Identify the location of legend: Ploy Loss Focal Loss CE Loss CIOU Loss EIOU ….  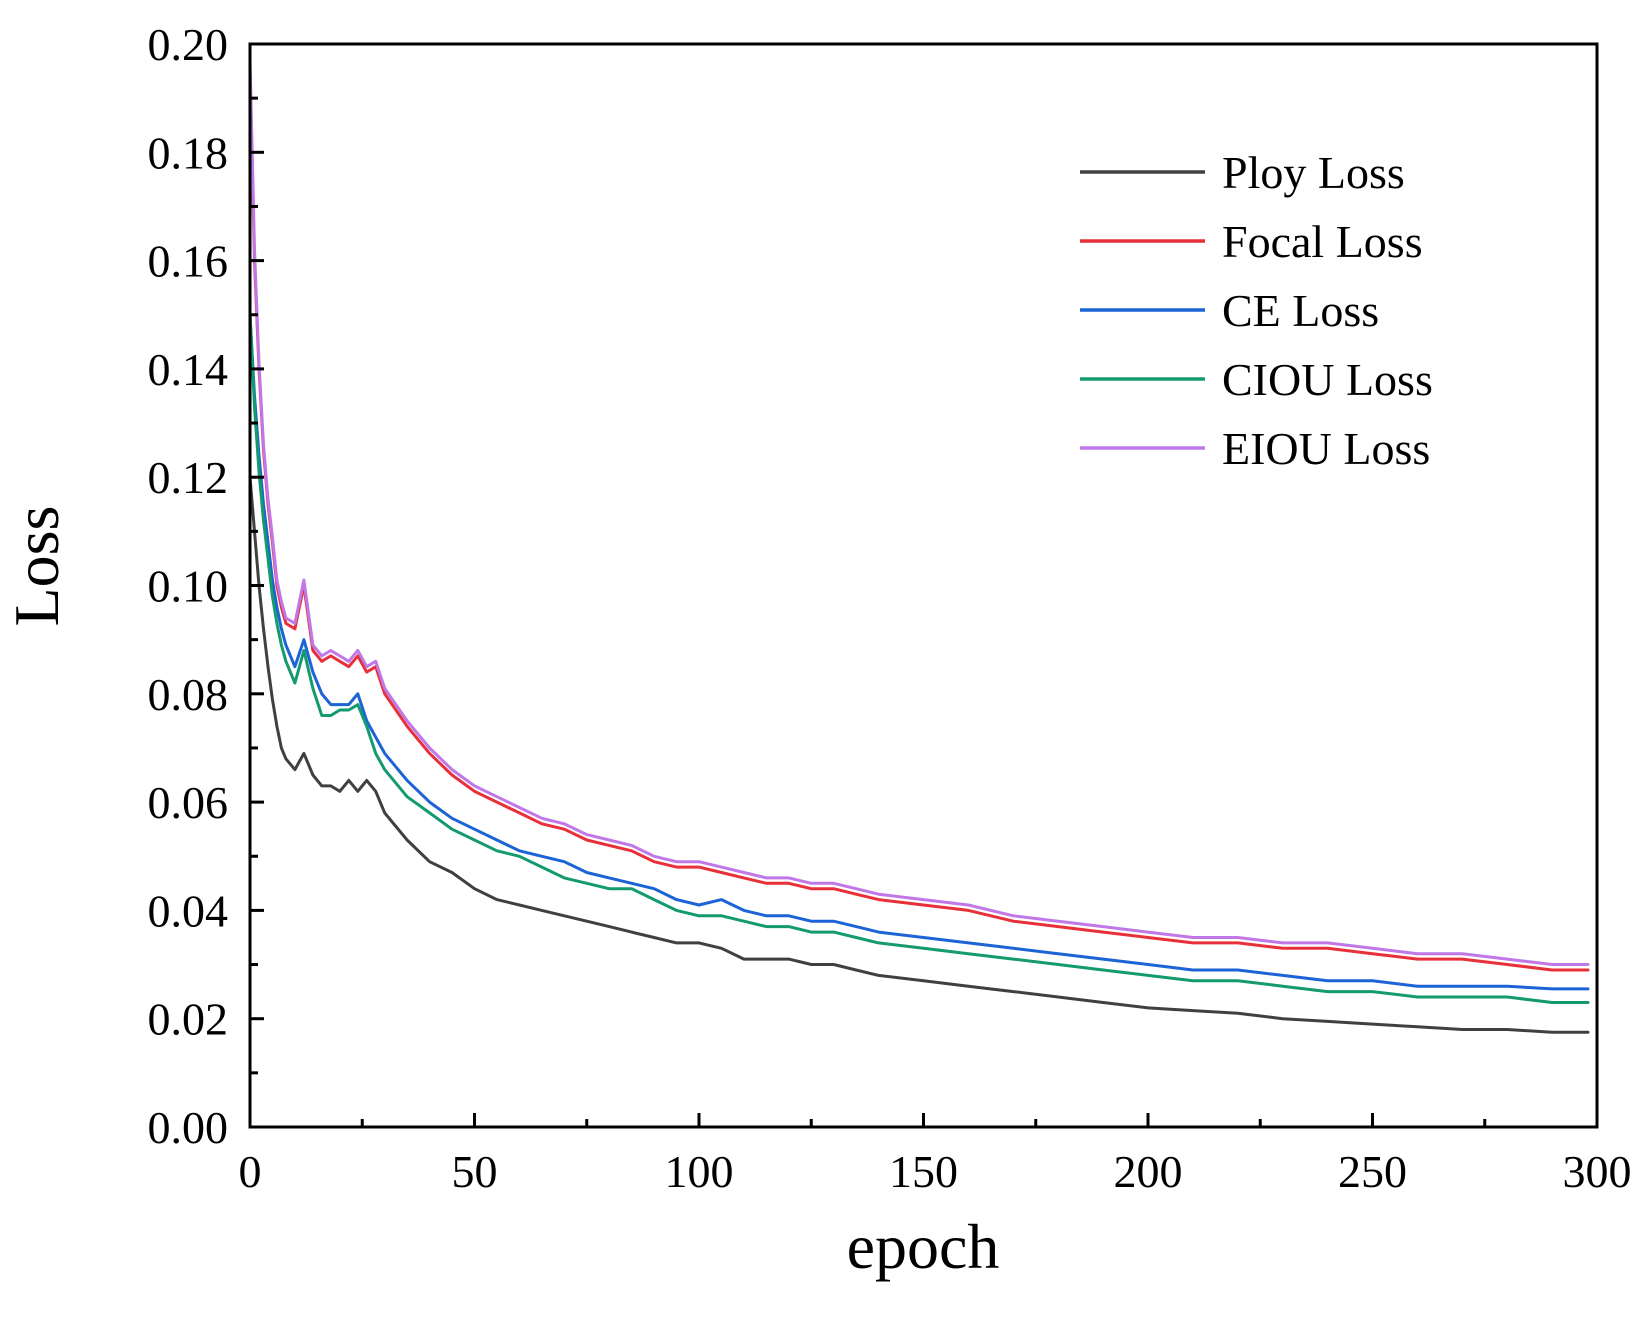
(1256, 310).